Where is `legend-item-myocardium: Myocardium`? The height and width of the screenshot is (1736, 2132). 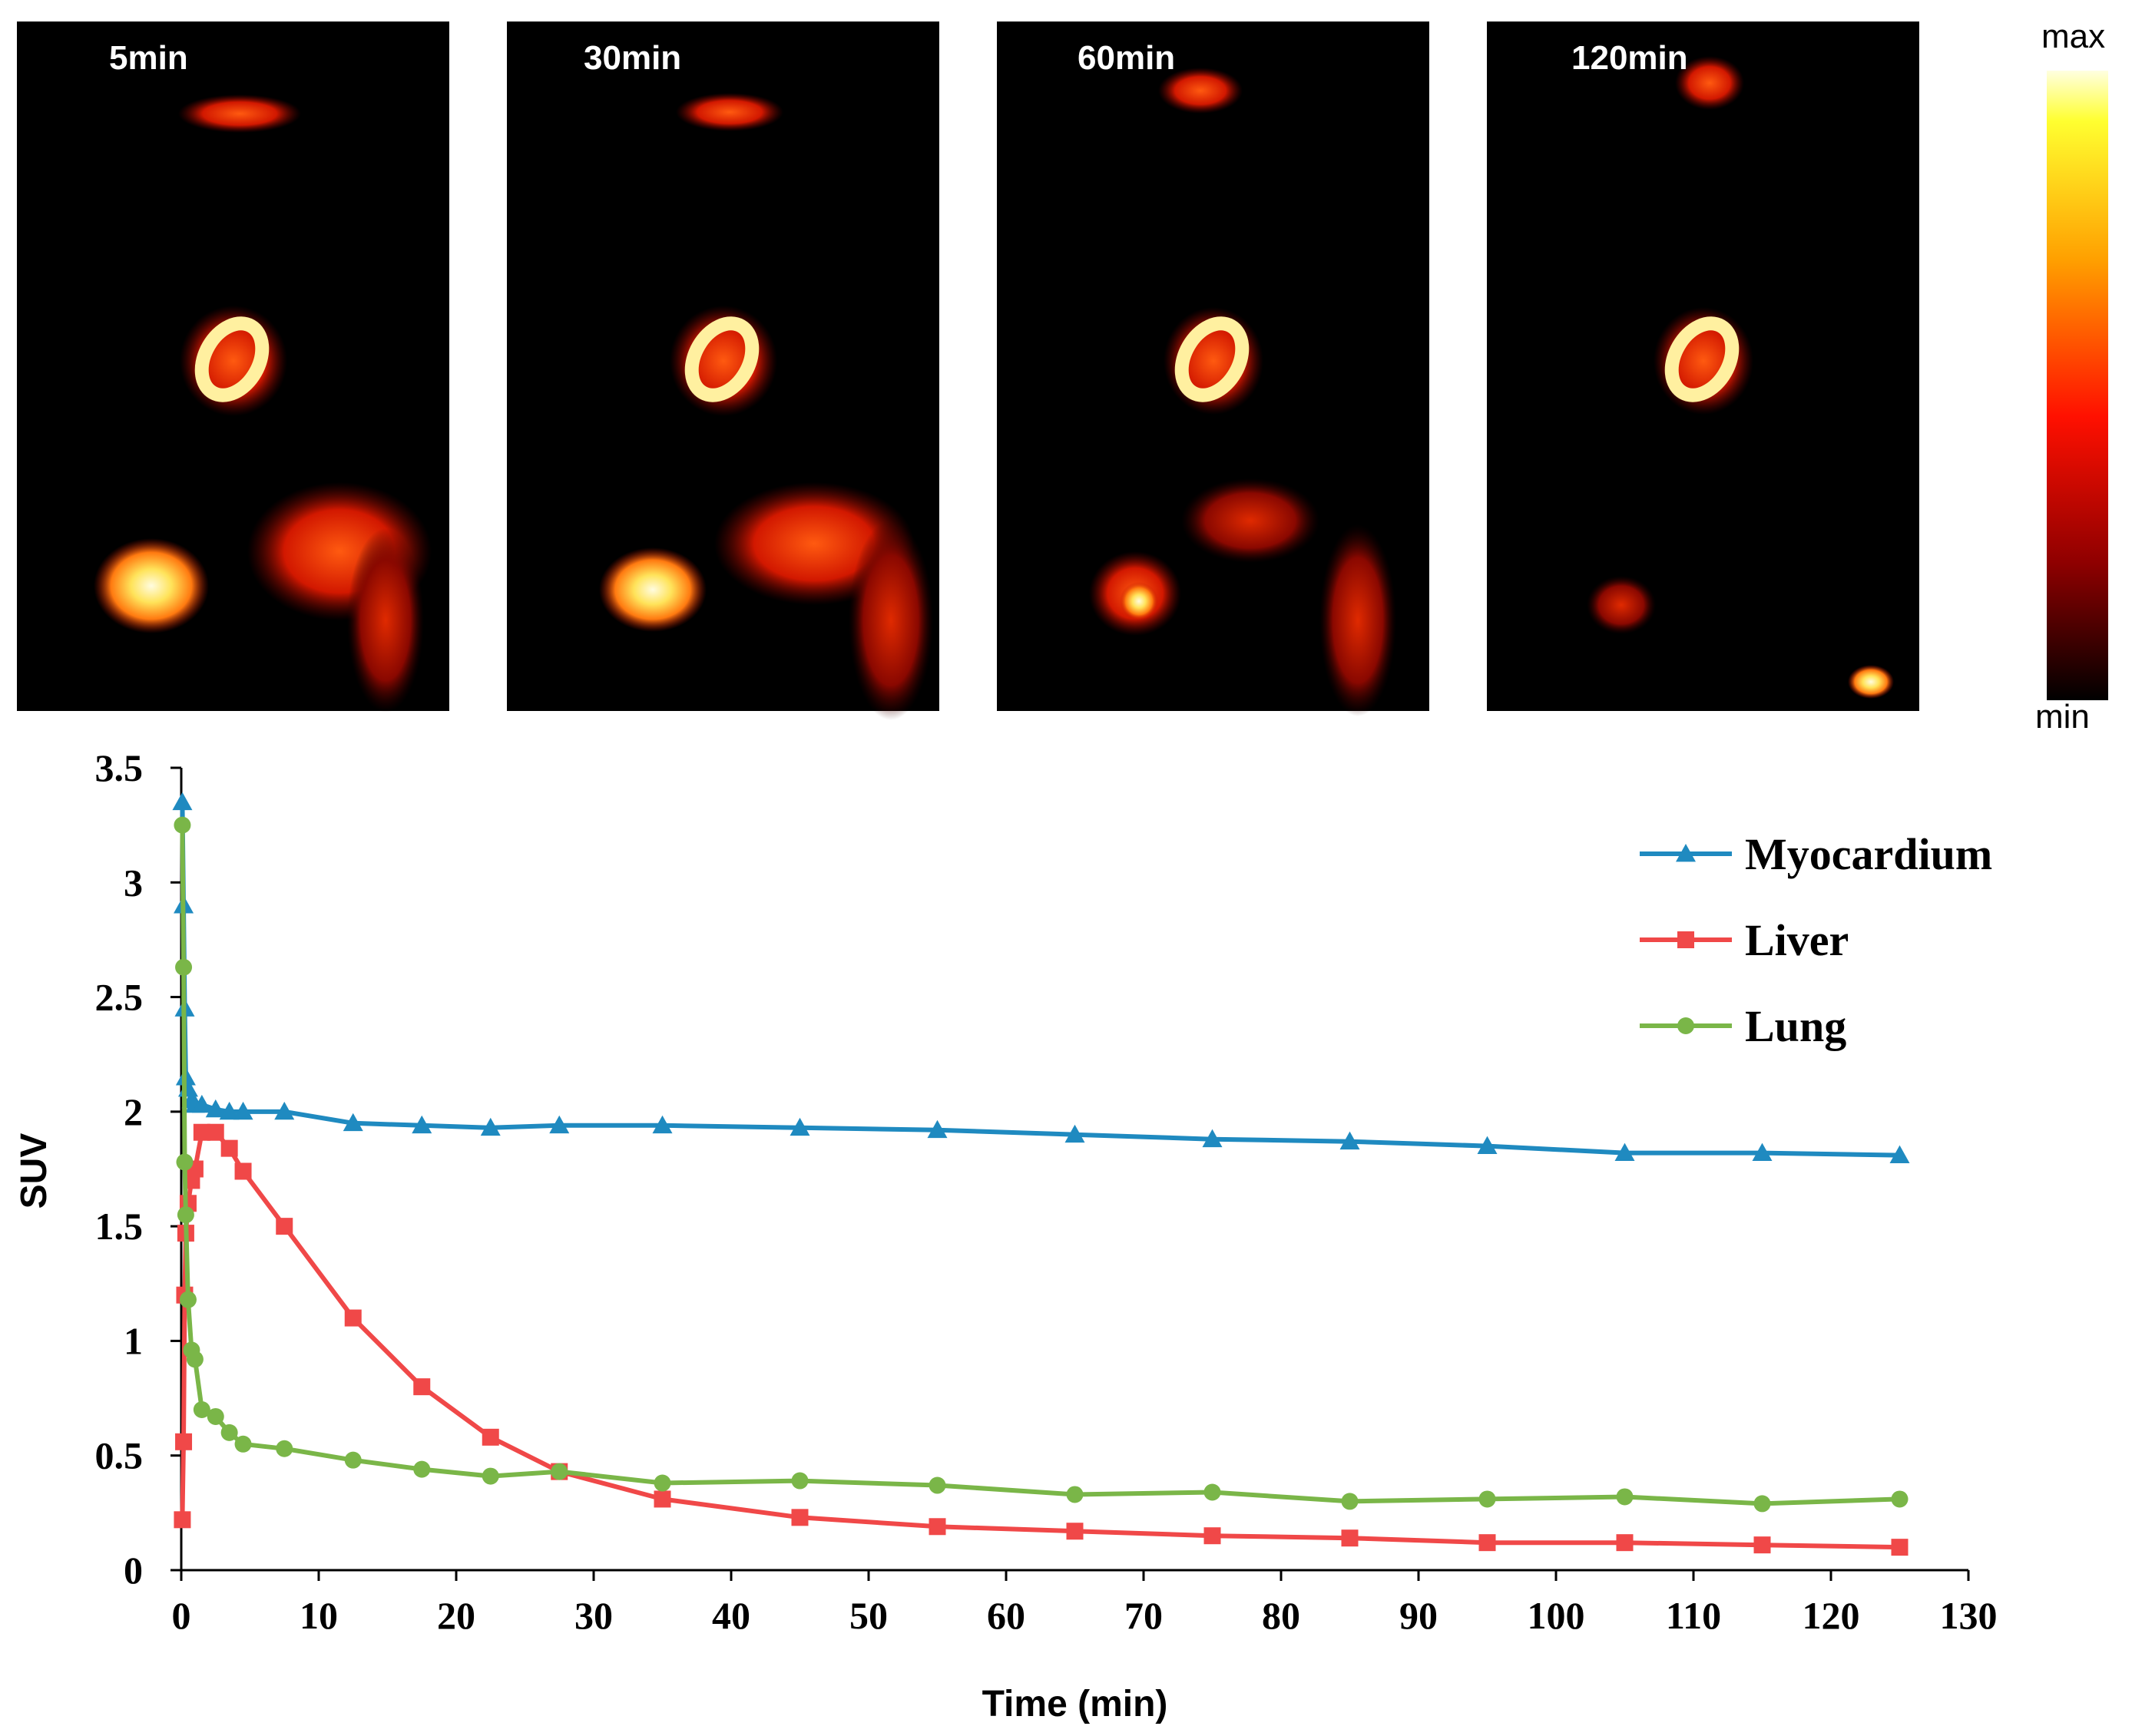 legend-item-myocardium: Myocardium is located at coordinates (1816, 854).